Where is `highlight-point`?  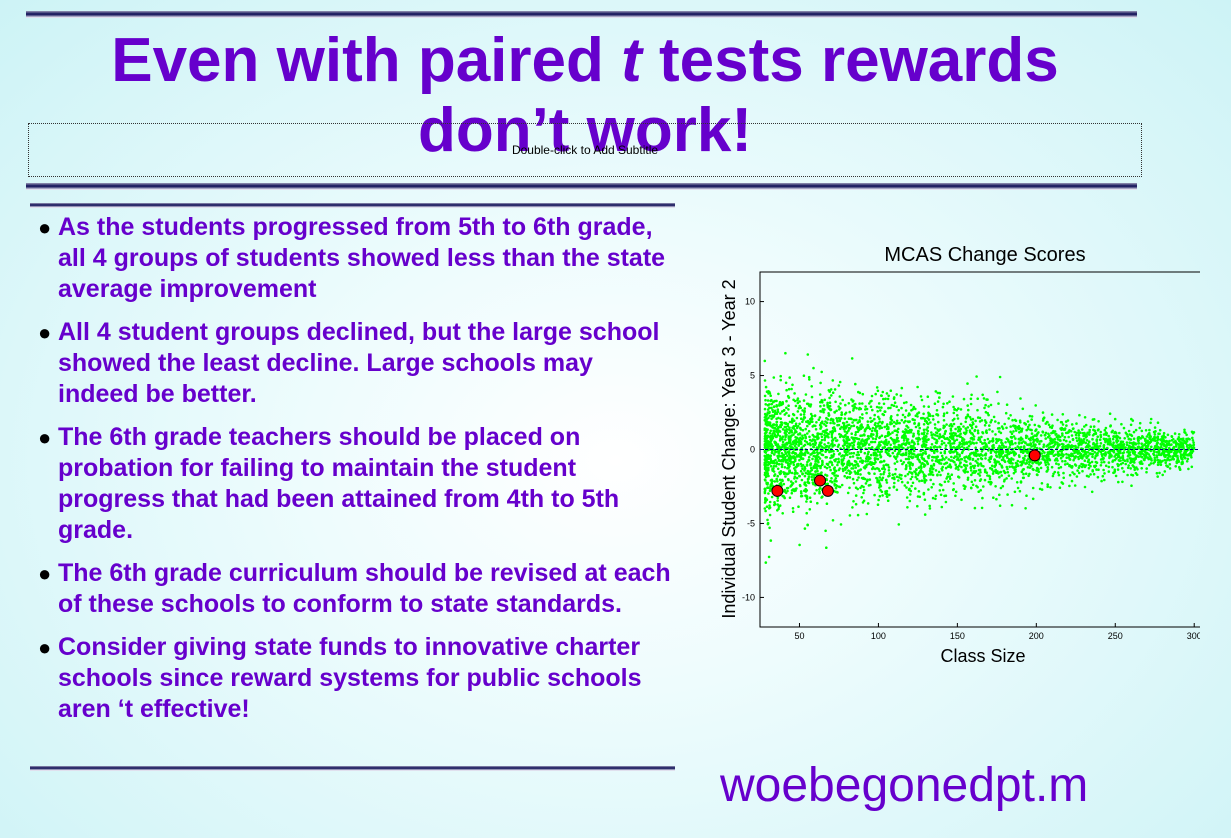 highlight-point is located at coordinates (827, 490).